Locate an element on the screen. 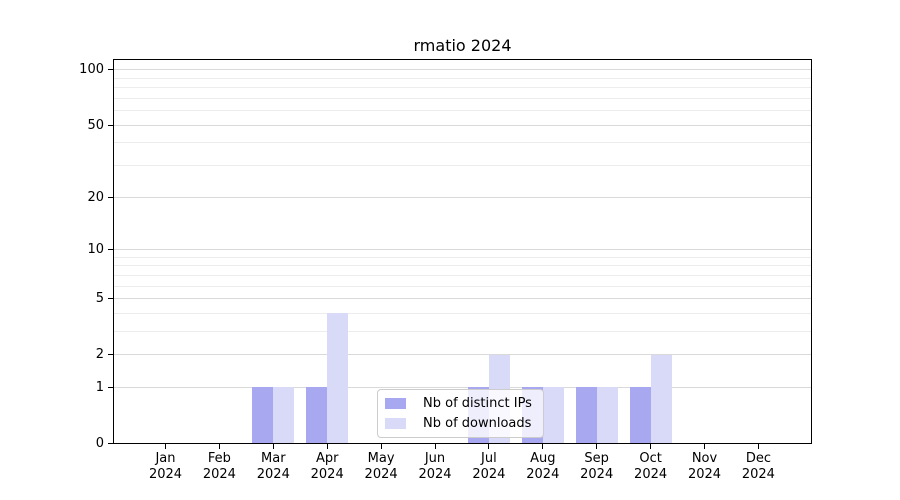 This screenshot has height=500, width=900. x-tick-month: Feb is located at coordinates (219, 458).